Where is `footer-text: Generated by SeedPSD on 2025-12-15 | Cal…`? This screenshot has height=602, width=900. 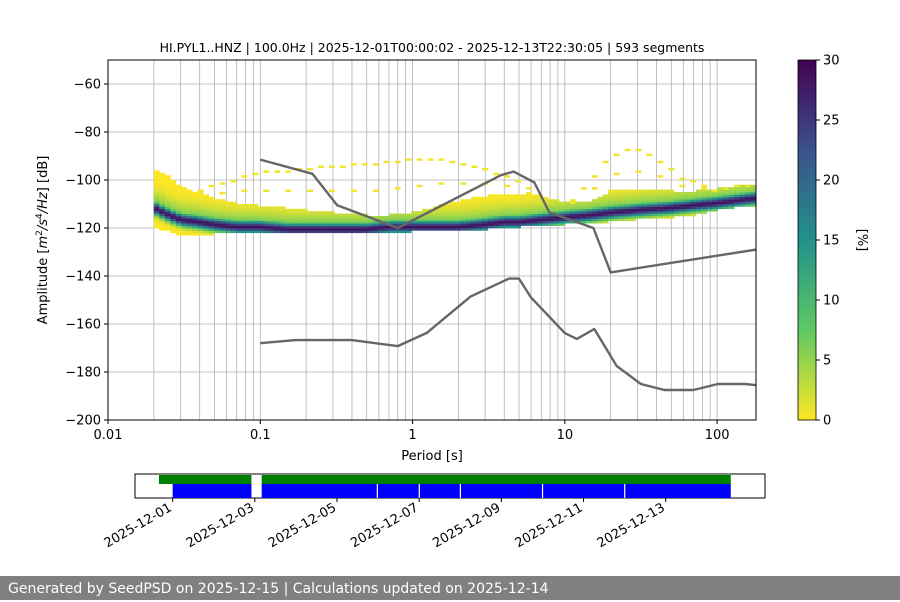 footer-text: Generated by SeedPSD on 2025-12-15 | Cal… is located at coordinates (278, 589).